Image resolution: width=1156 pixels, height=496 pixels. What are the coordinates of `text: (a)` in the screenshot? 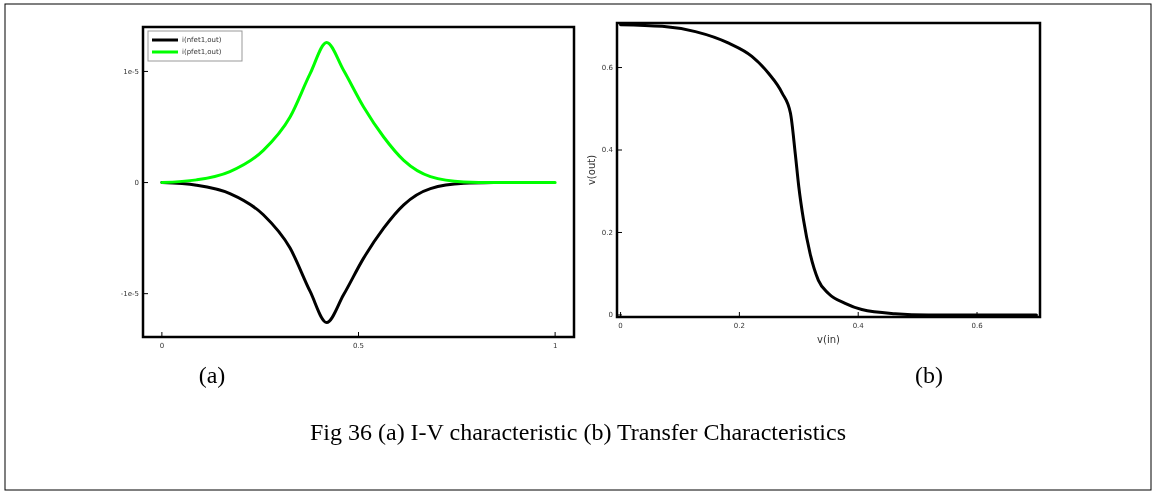 It's located at (212, 375).